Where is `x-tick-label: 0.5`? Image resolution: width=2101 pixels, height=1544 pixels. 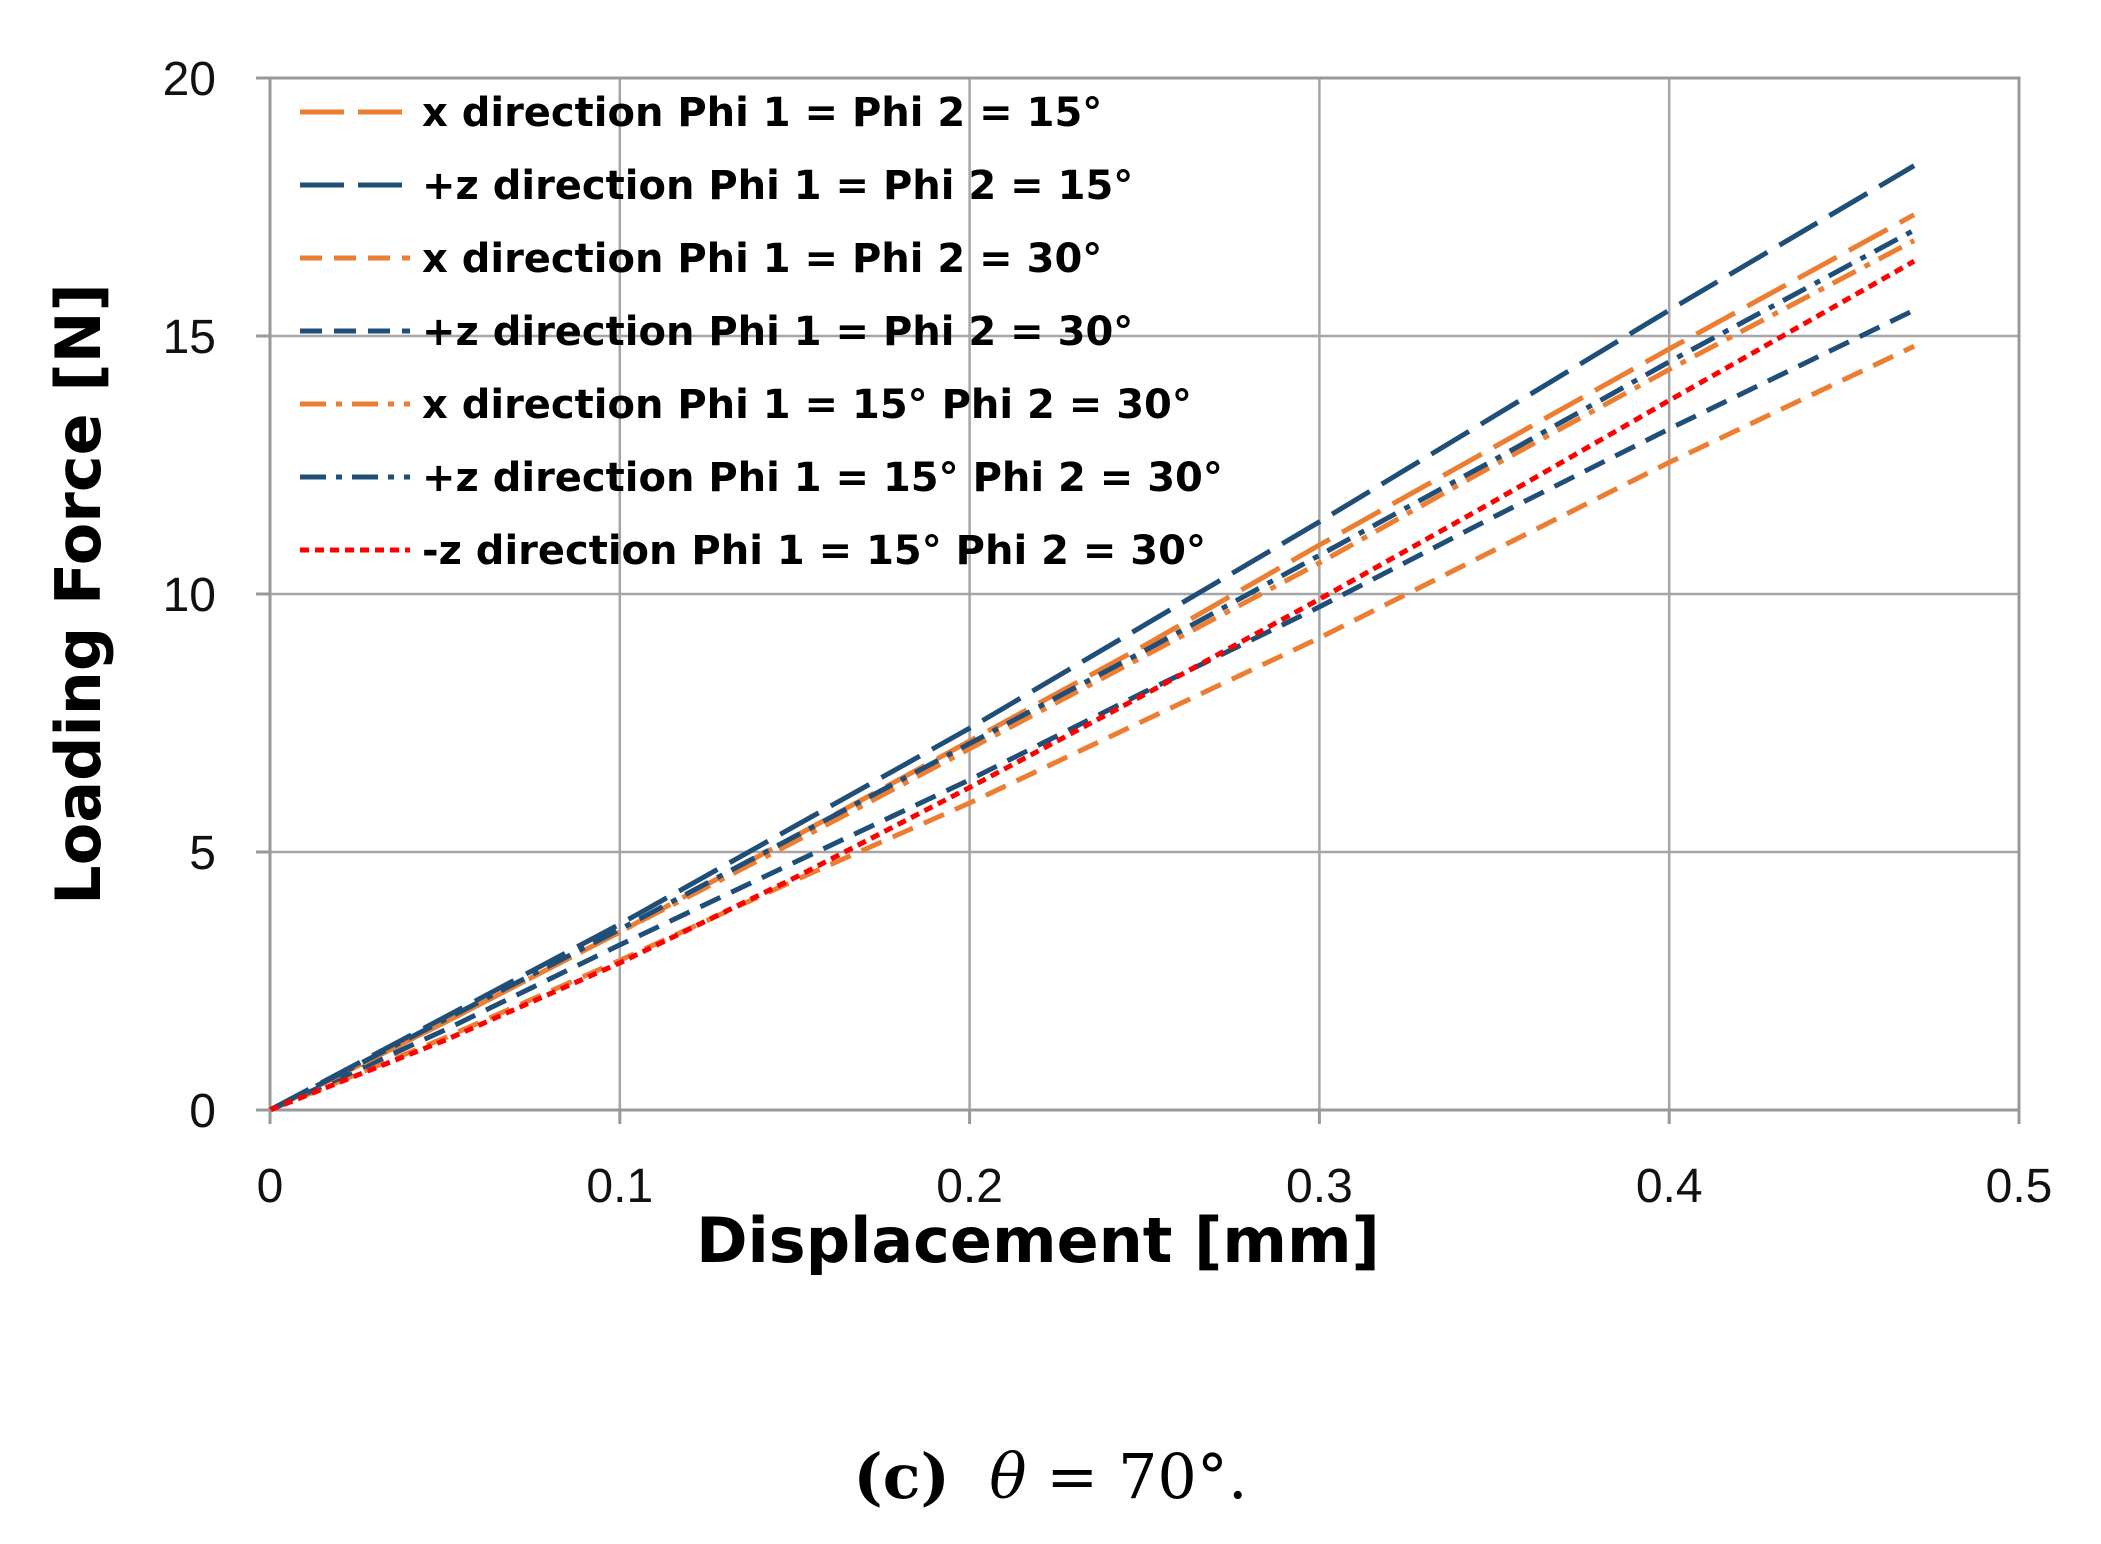
x-tick-label: 0.5 is located at coordinates (2019, 1186).